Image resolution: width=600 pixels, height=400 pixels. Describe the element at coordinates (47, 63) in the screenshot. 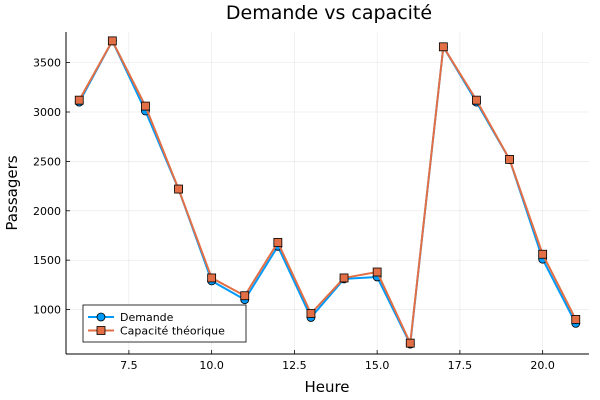

I see `y-tick-label: 3500` at that location.